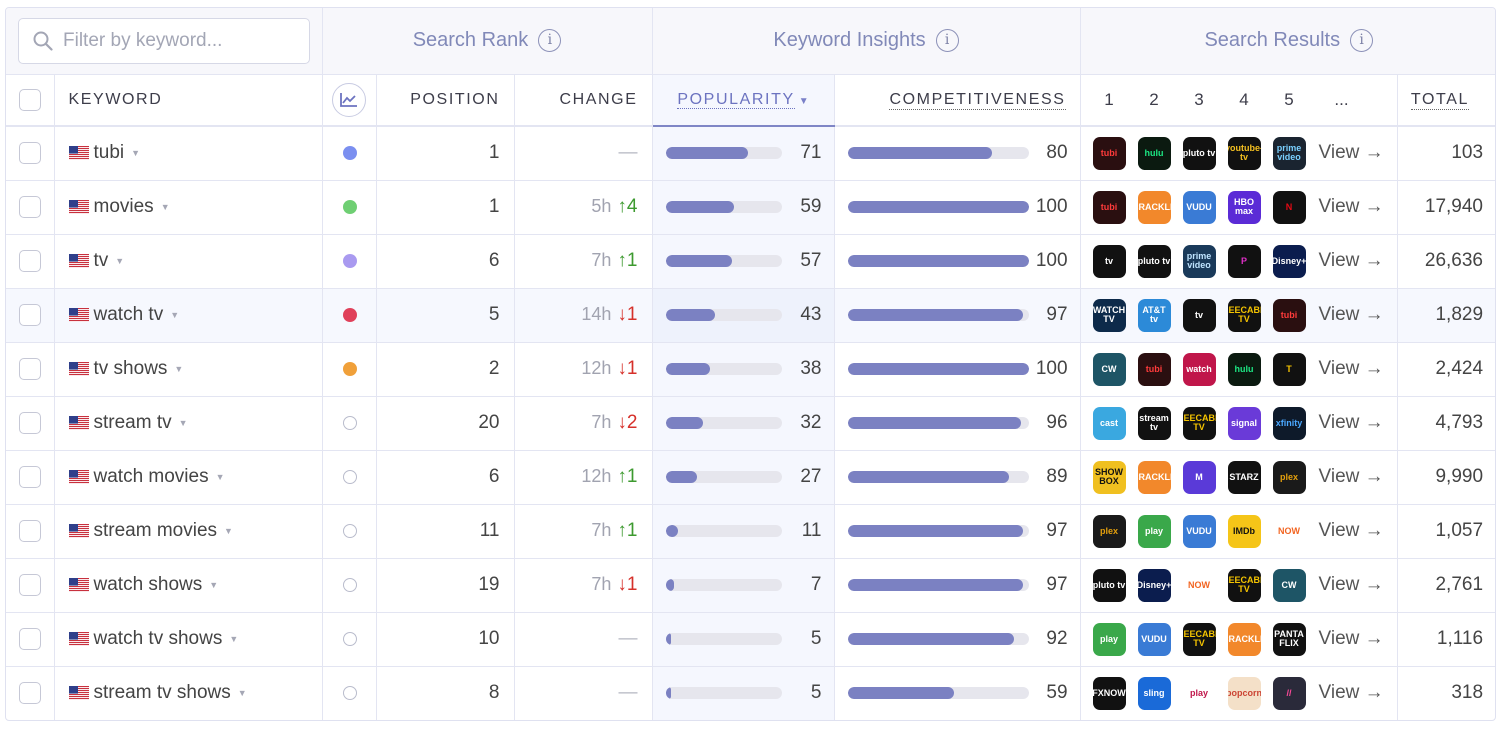 The image size is (1500, 729). Describe the element at coordinates (1244, 207) in the screenshot. I see `app-icon: HBO max` at that location.